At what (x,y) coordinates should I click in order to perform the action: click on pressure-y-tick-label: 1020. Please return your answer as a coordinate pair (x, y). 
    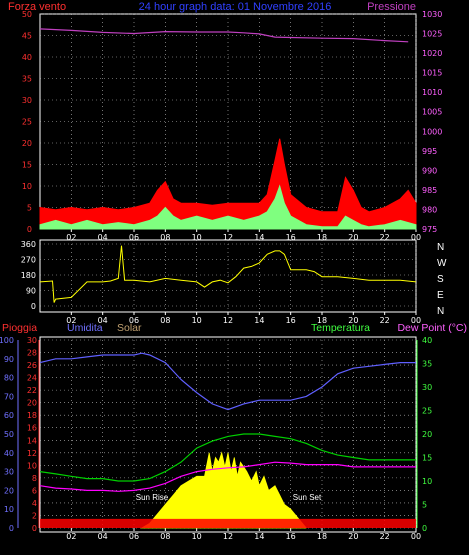
    Looking at the image, I should click on (432, 53).